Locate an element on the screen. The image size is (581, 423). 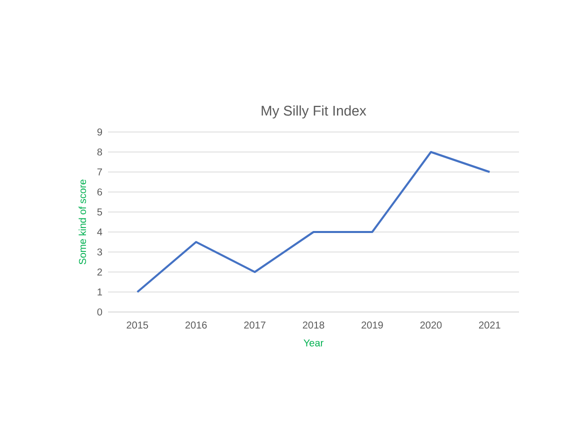
y-tick-label: 9 is located at coordinates (99, 132).